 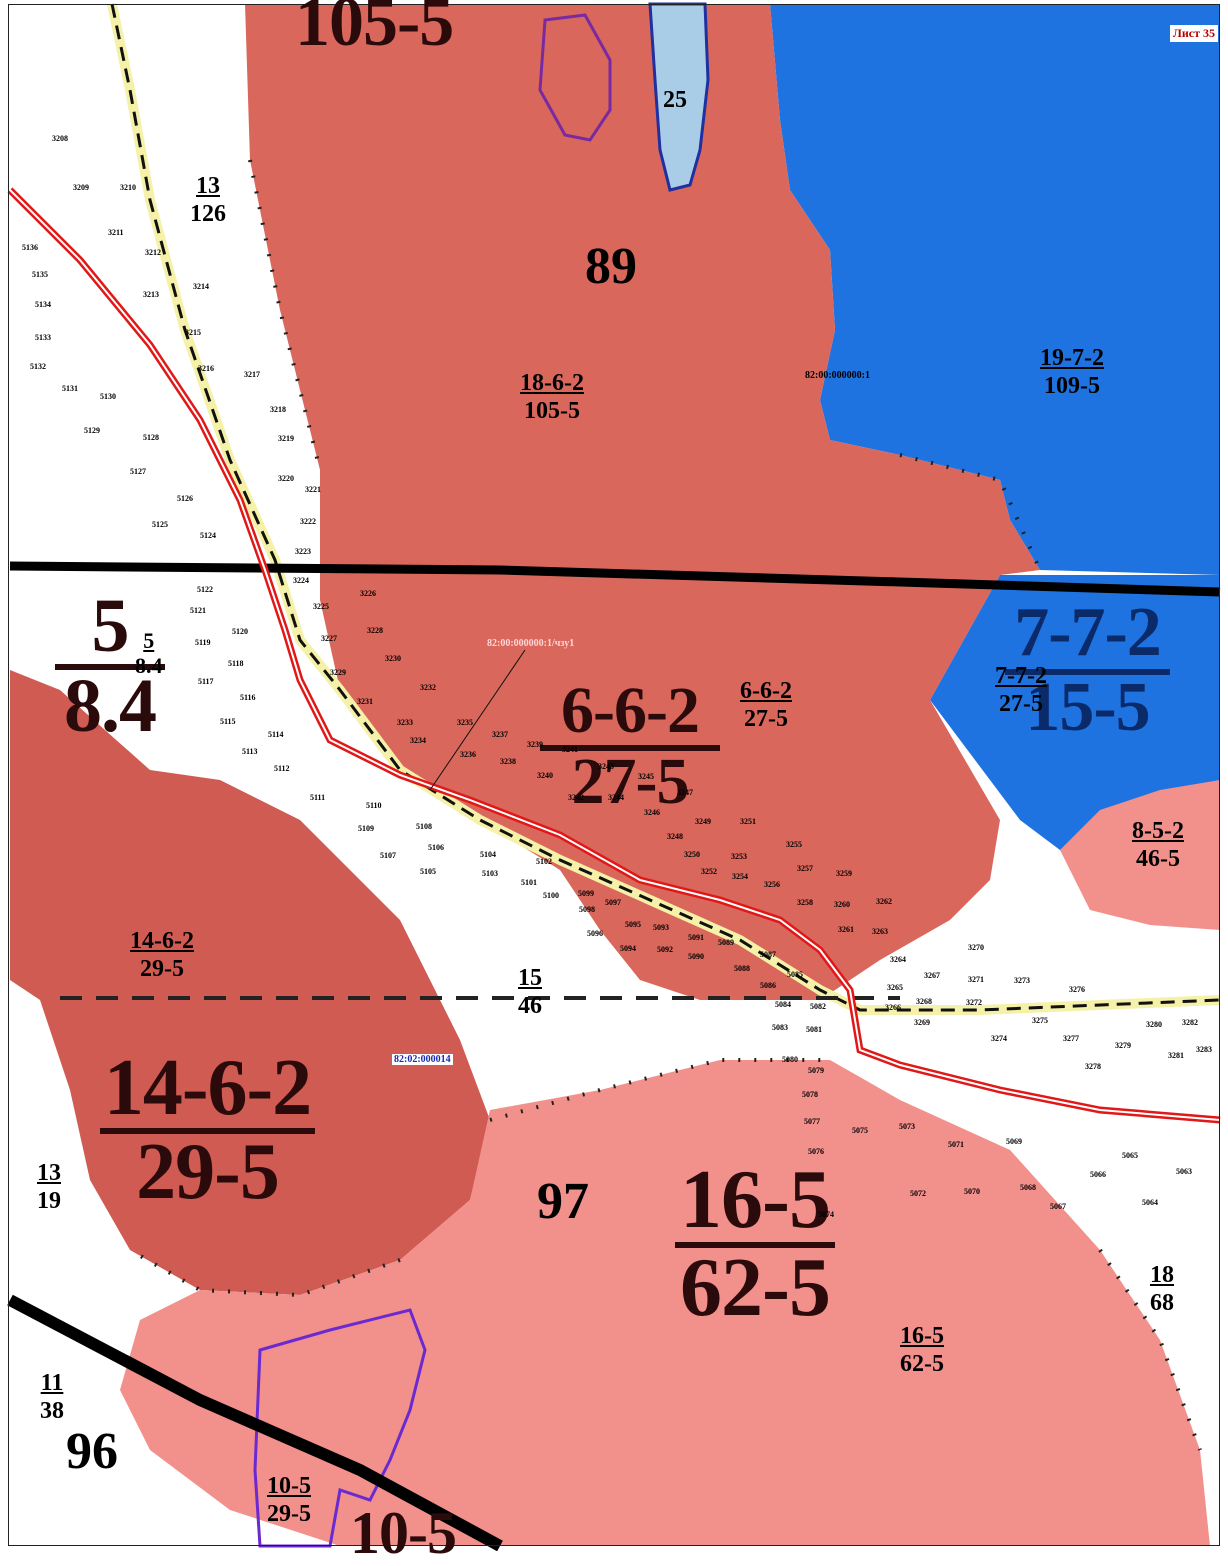 I want to click on point-label-3214: 3214, so click(x=201, y=286).